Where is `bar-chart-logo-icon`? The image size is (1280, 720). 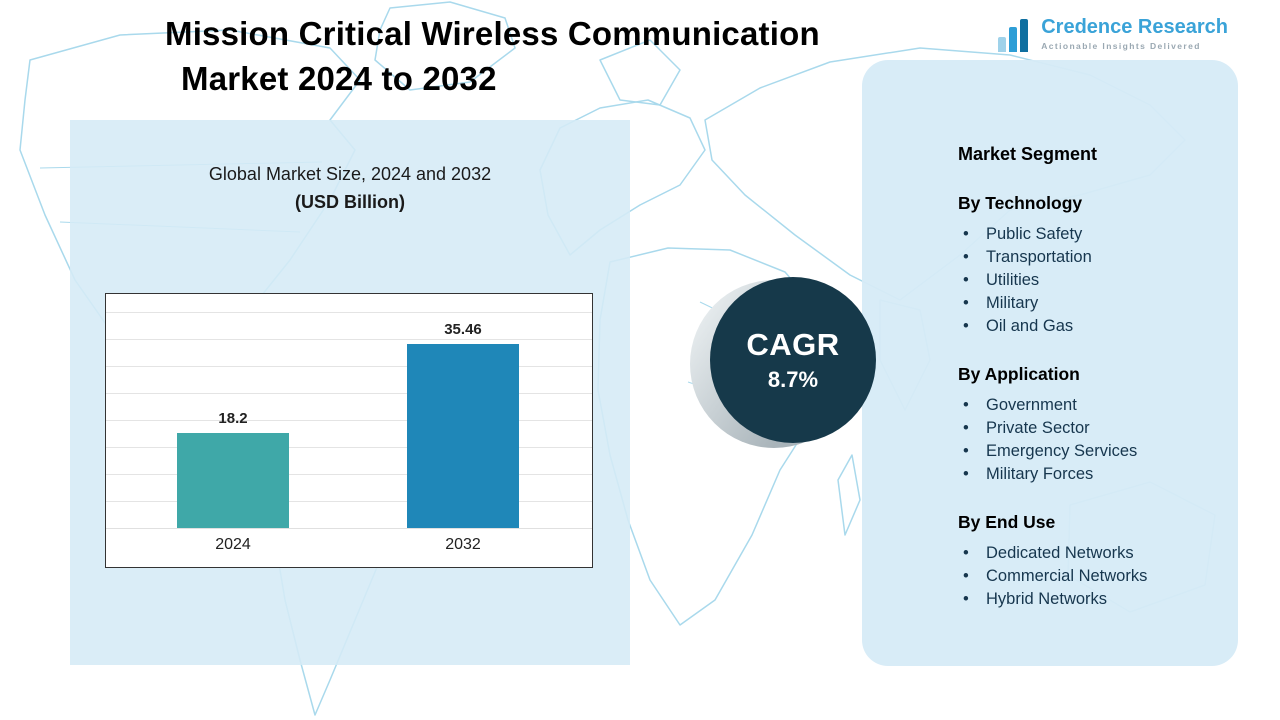 bar-chart-logo-icon is located at coordinates (1015, 34).